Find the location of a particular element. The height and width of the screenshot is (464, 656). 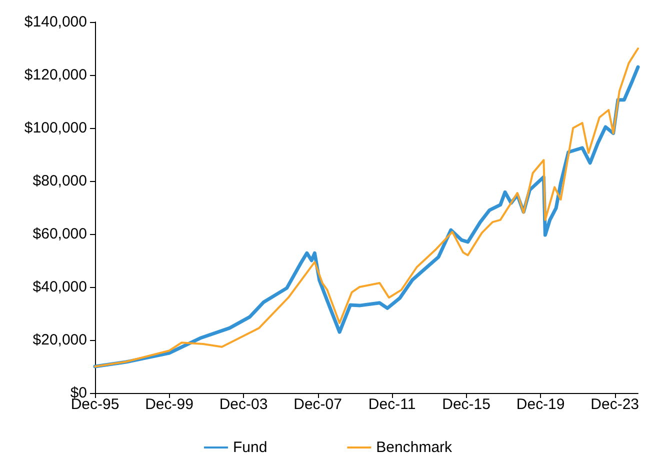

x-tick-label: Dec-23 is located at coordinates (614, 404).